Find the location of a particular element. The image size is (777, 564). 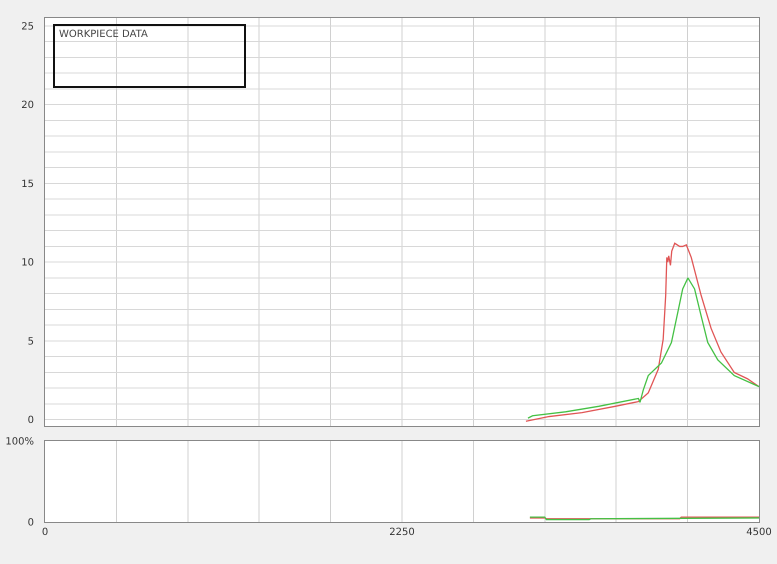

x-tick-label: 0 is located at coordinates (45, 532).